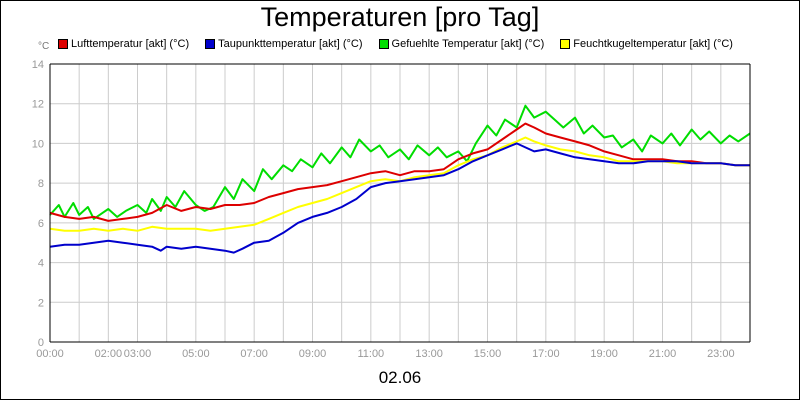  I want to click on legend-swatch-lufttemperatur, so click(63, 44).